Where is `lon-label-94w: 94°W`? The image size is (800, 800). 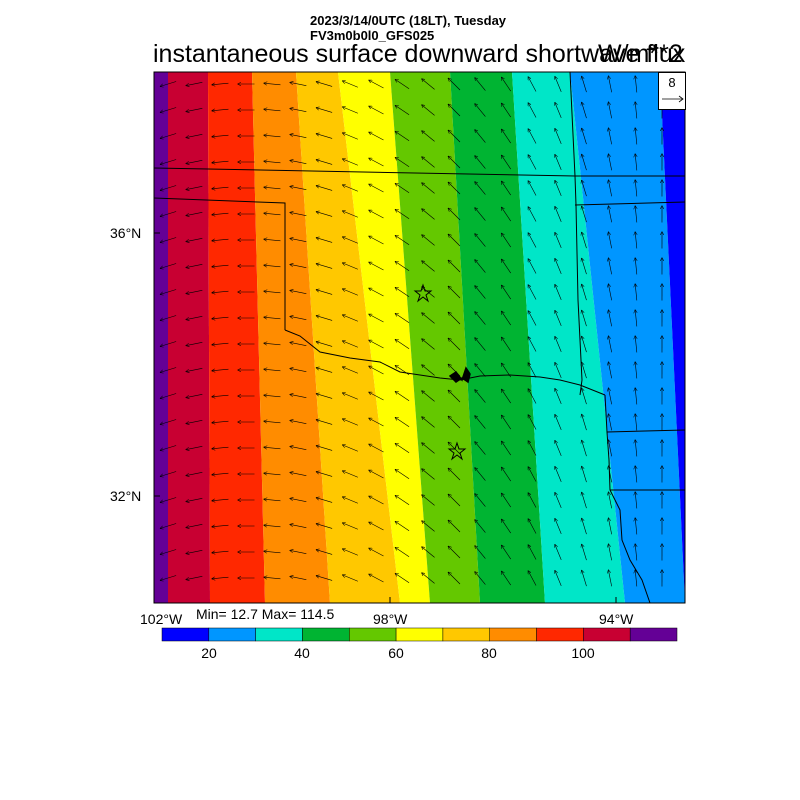 lon-label-94w: 94°W is located at coordinates (616, 619).